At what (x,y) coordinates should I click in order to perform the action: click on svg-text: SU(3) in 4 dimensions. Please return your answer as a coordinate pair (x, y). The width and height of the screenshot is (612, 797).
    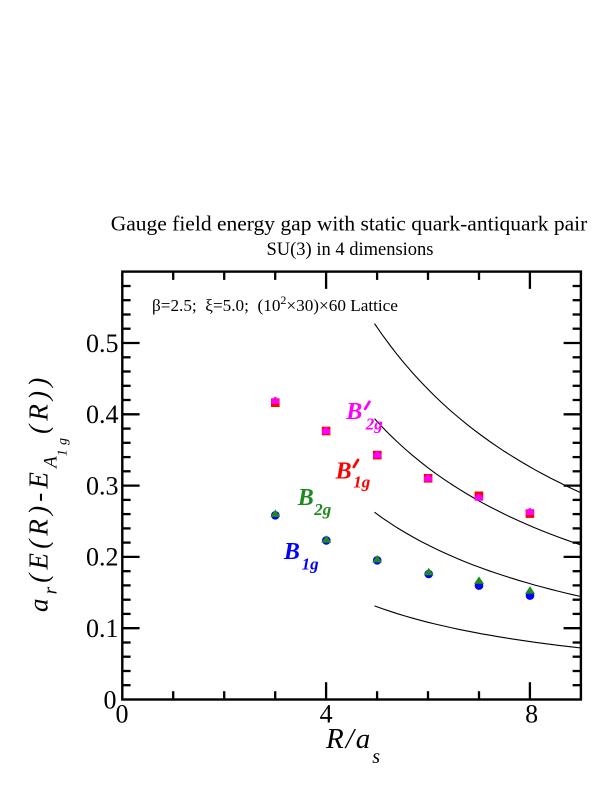
    Looking at the image, I should click on (349, 250).